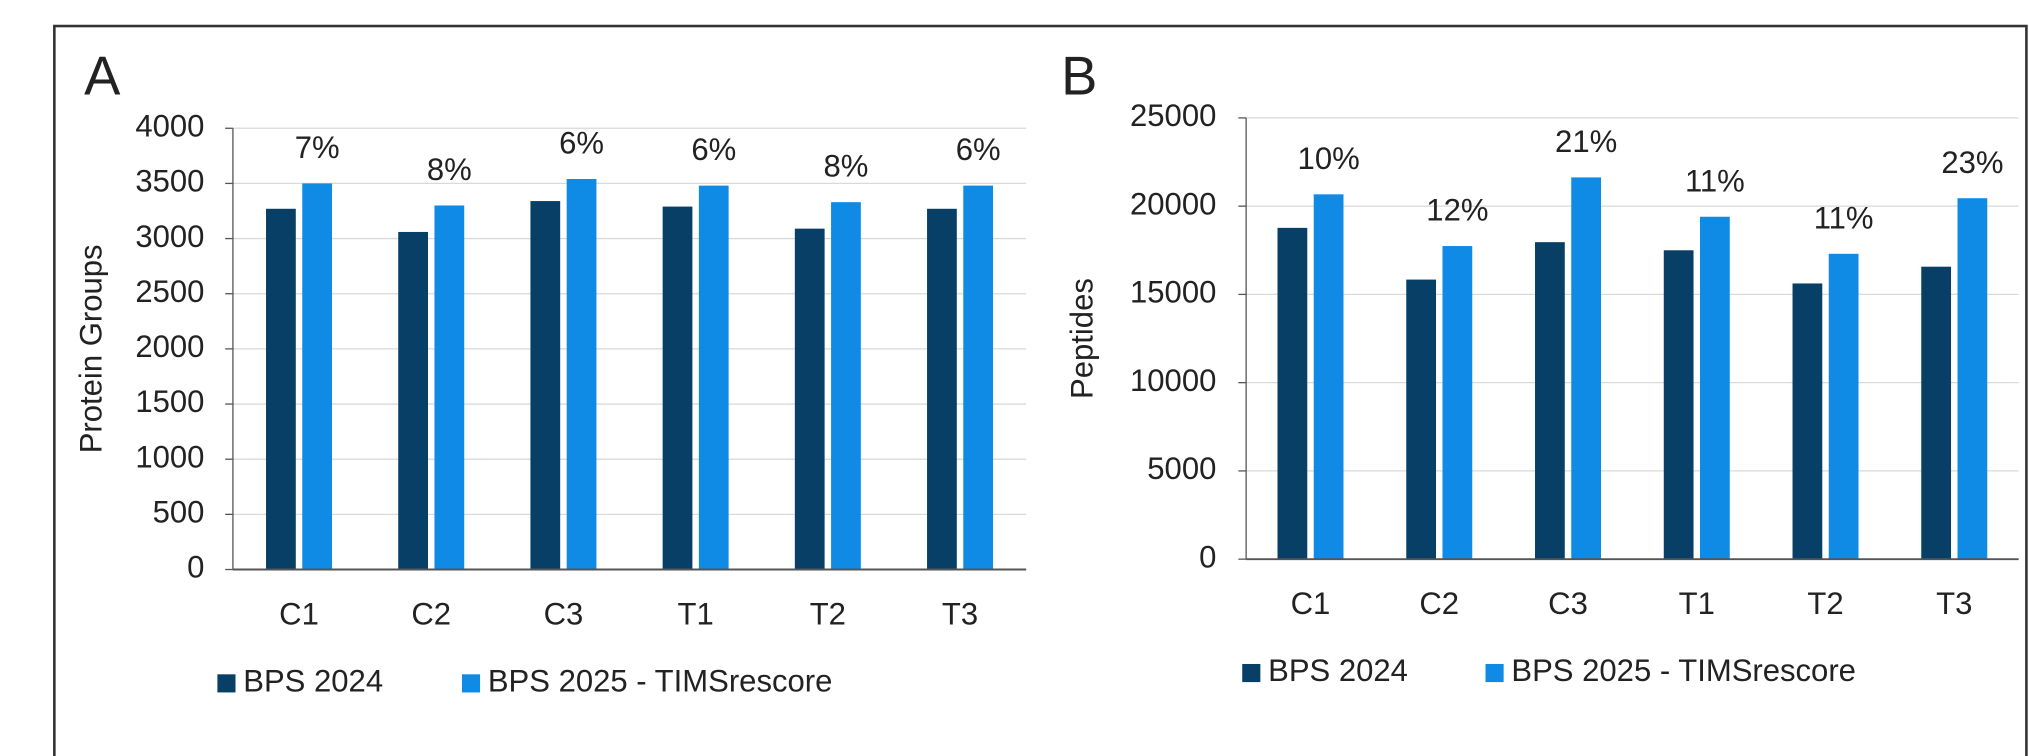 The image size is (2029, 756). I want to click on y-tick-label: 15000, so click(1173, 292).